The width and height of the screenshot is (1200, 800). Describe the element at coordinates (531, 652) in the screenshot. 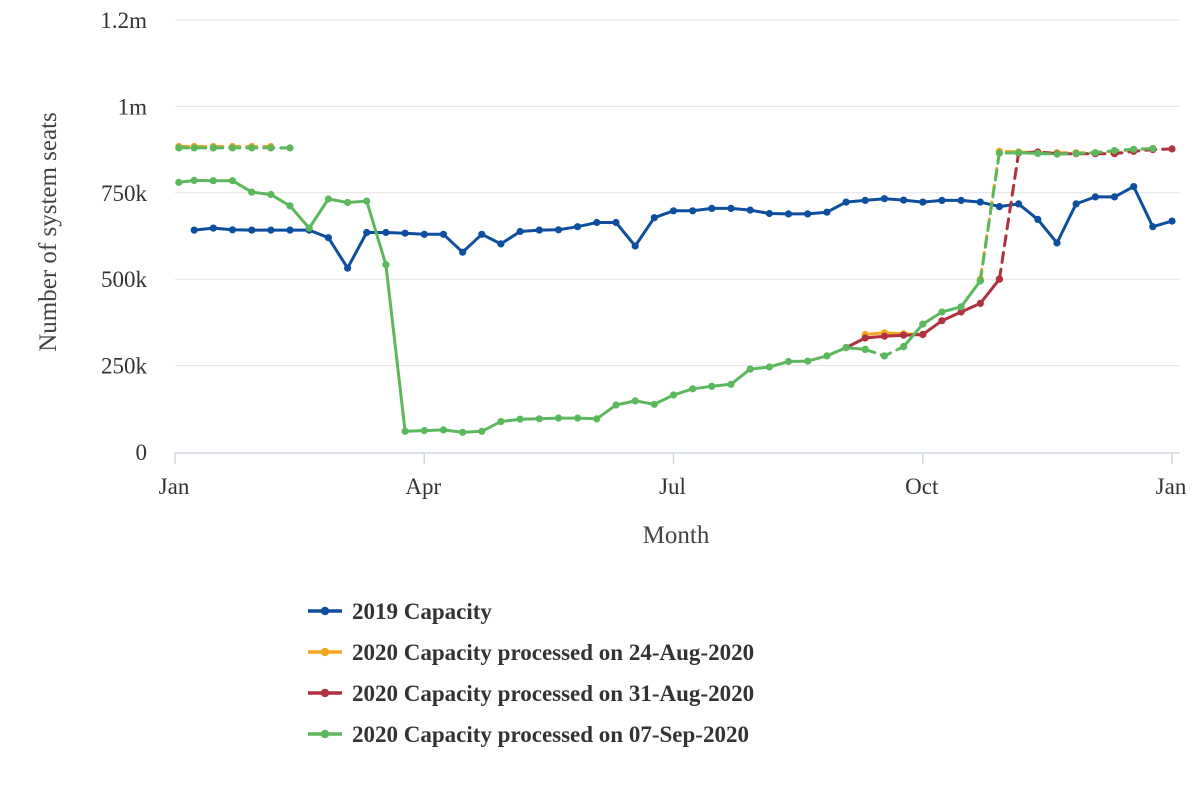

I see `legend-item: 2020 Capacity processed on 24-Aug-2020` at that location.